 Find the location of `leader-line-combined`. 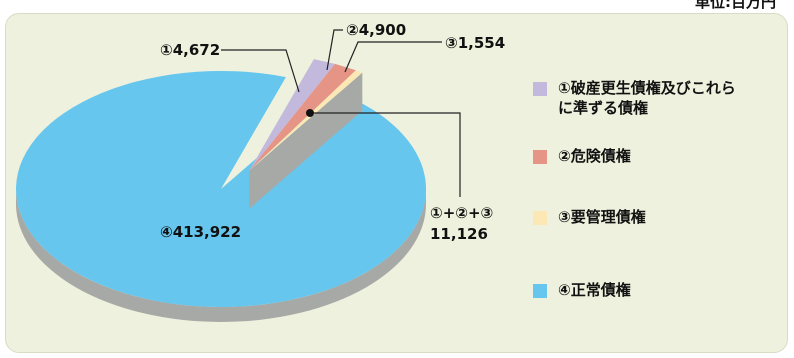

leader-line-combined is located at coordinates (385, 154).